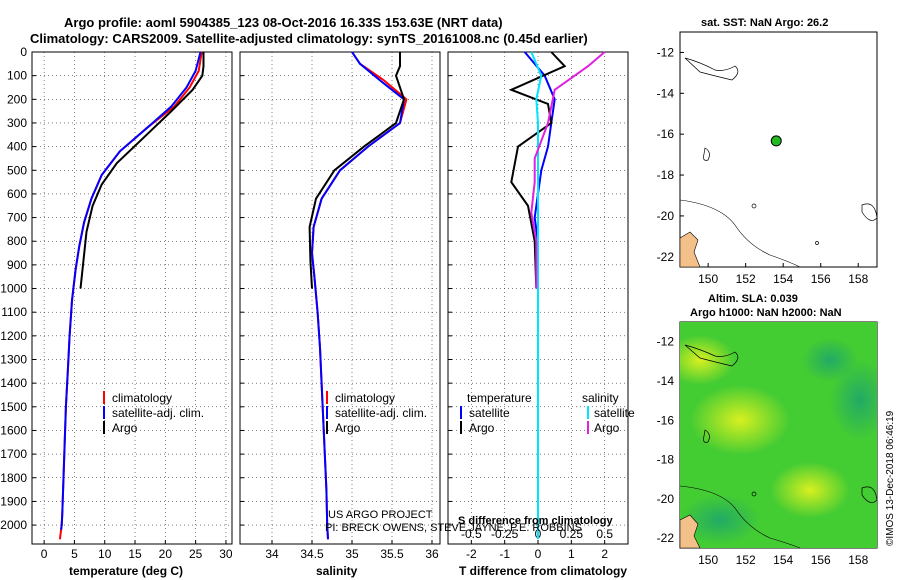  I want to click on y-tick-label: 0, so click(23, 52).